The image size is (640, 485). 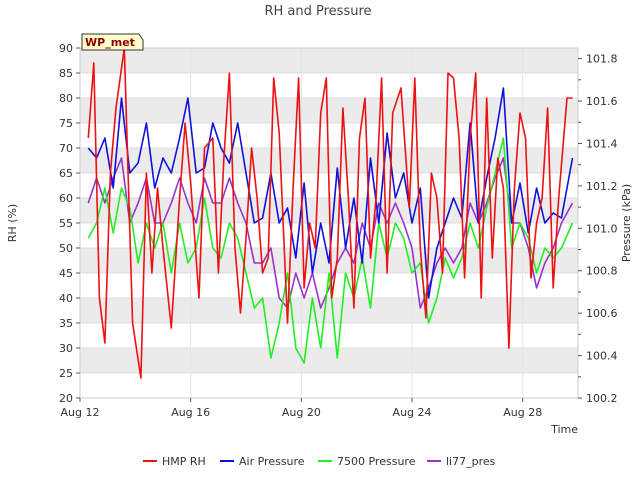 What do you see at coordinates (66, 348) in the screenshot?
I see `y-left-tick-label: 30` at bounding box center [66, 348].